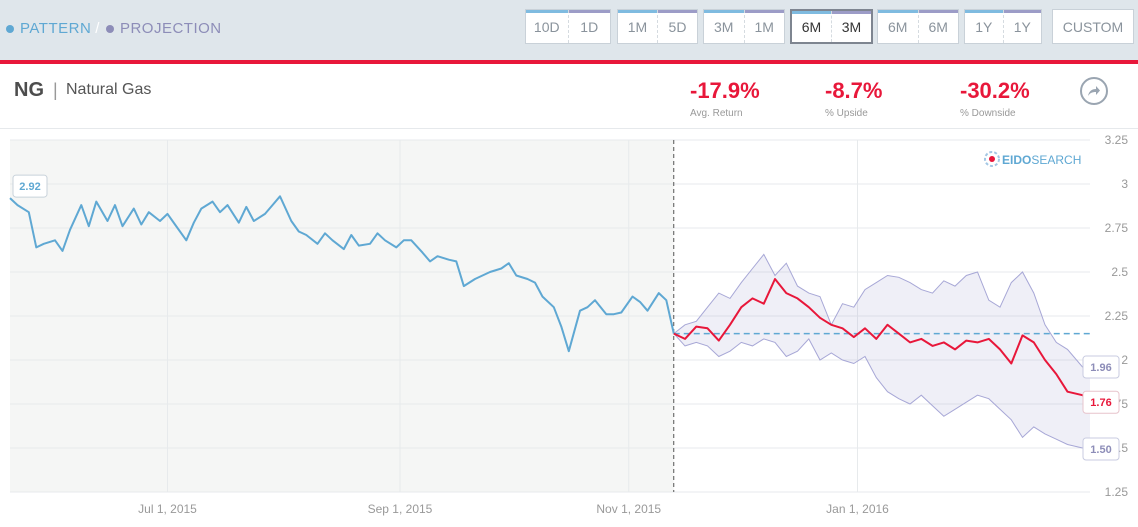 The image size is (1138, 527). Describe the element at coordinates (881, 391) in the screenshot. I see `projection-lower-line` at that location.